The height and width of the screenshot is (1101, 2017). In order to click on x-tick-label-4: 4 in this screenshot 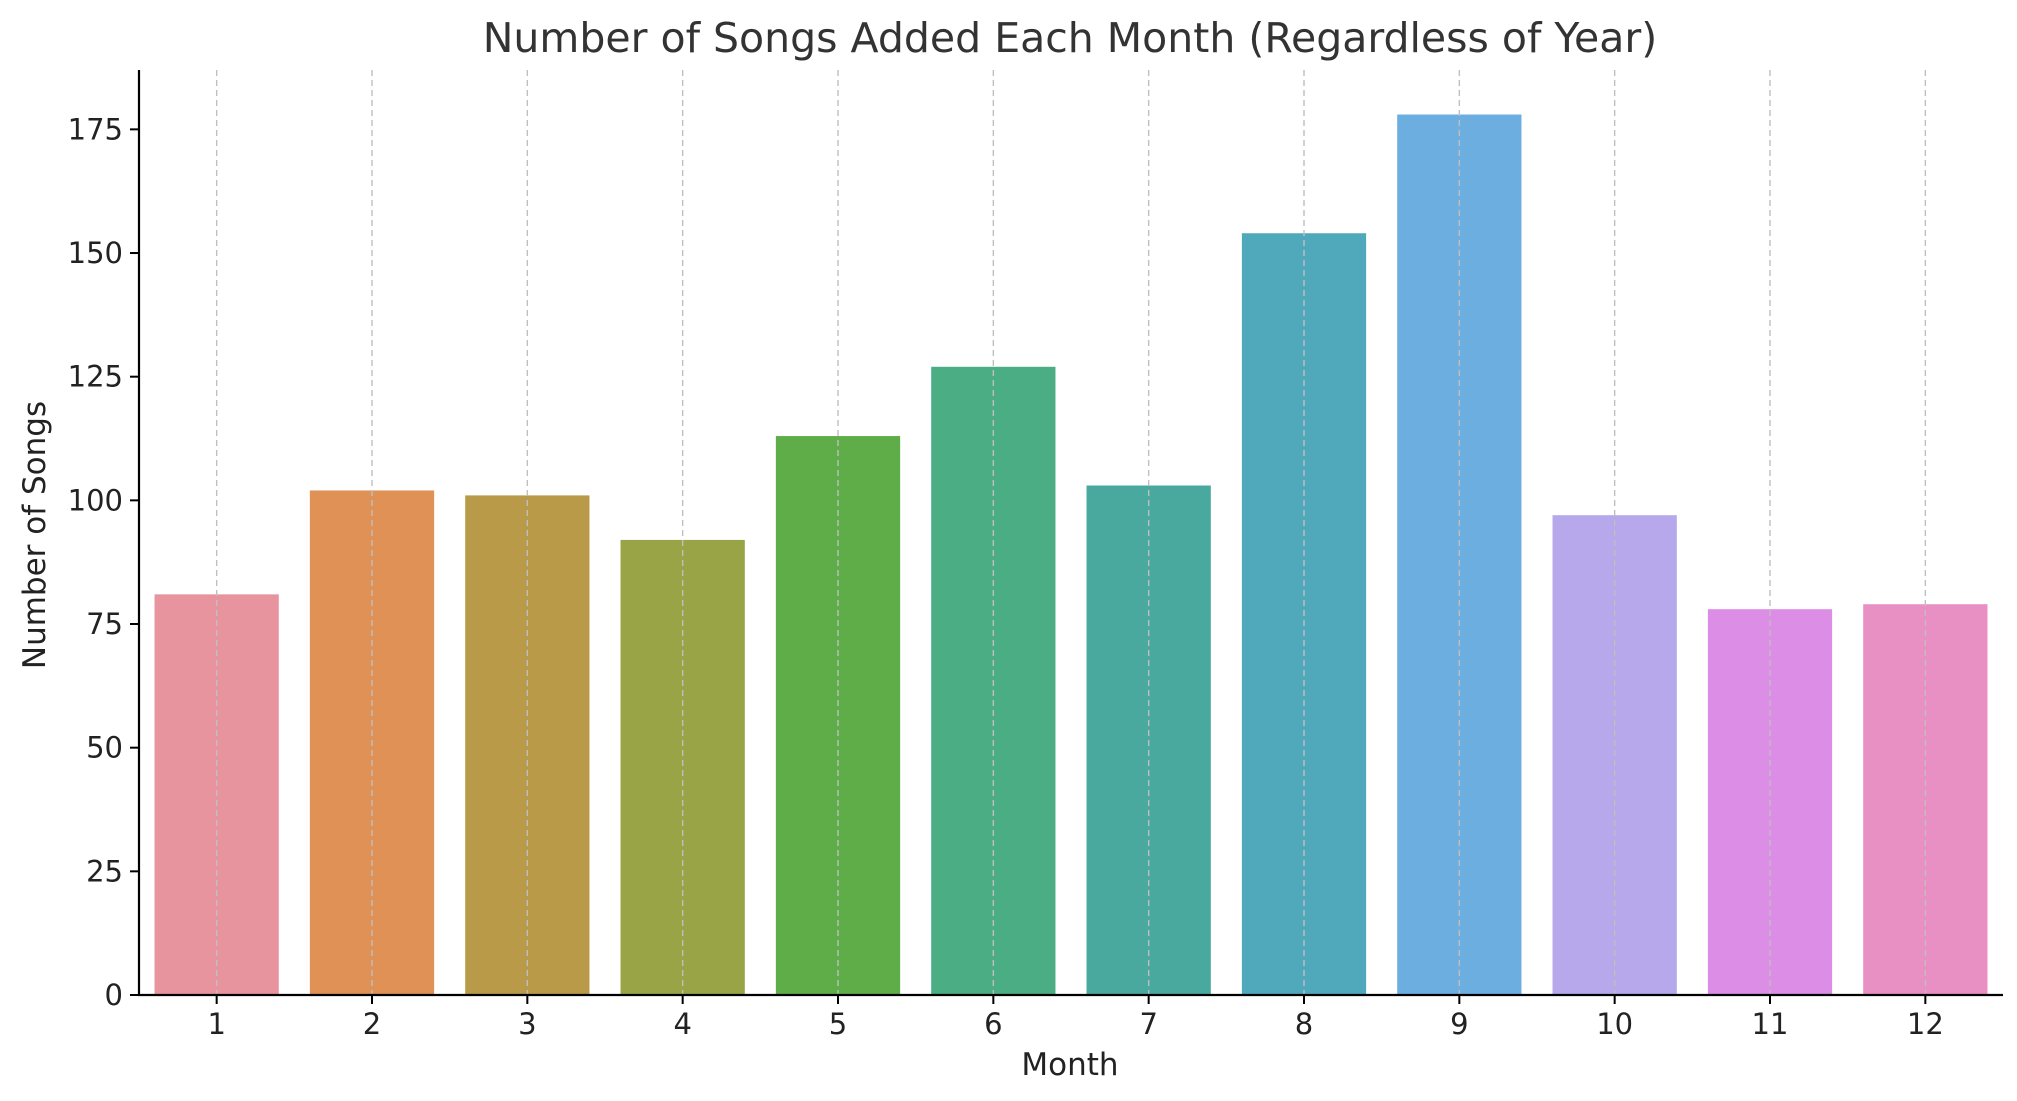, I will do `click(682, 1024)`.